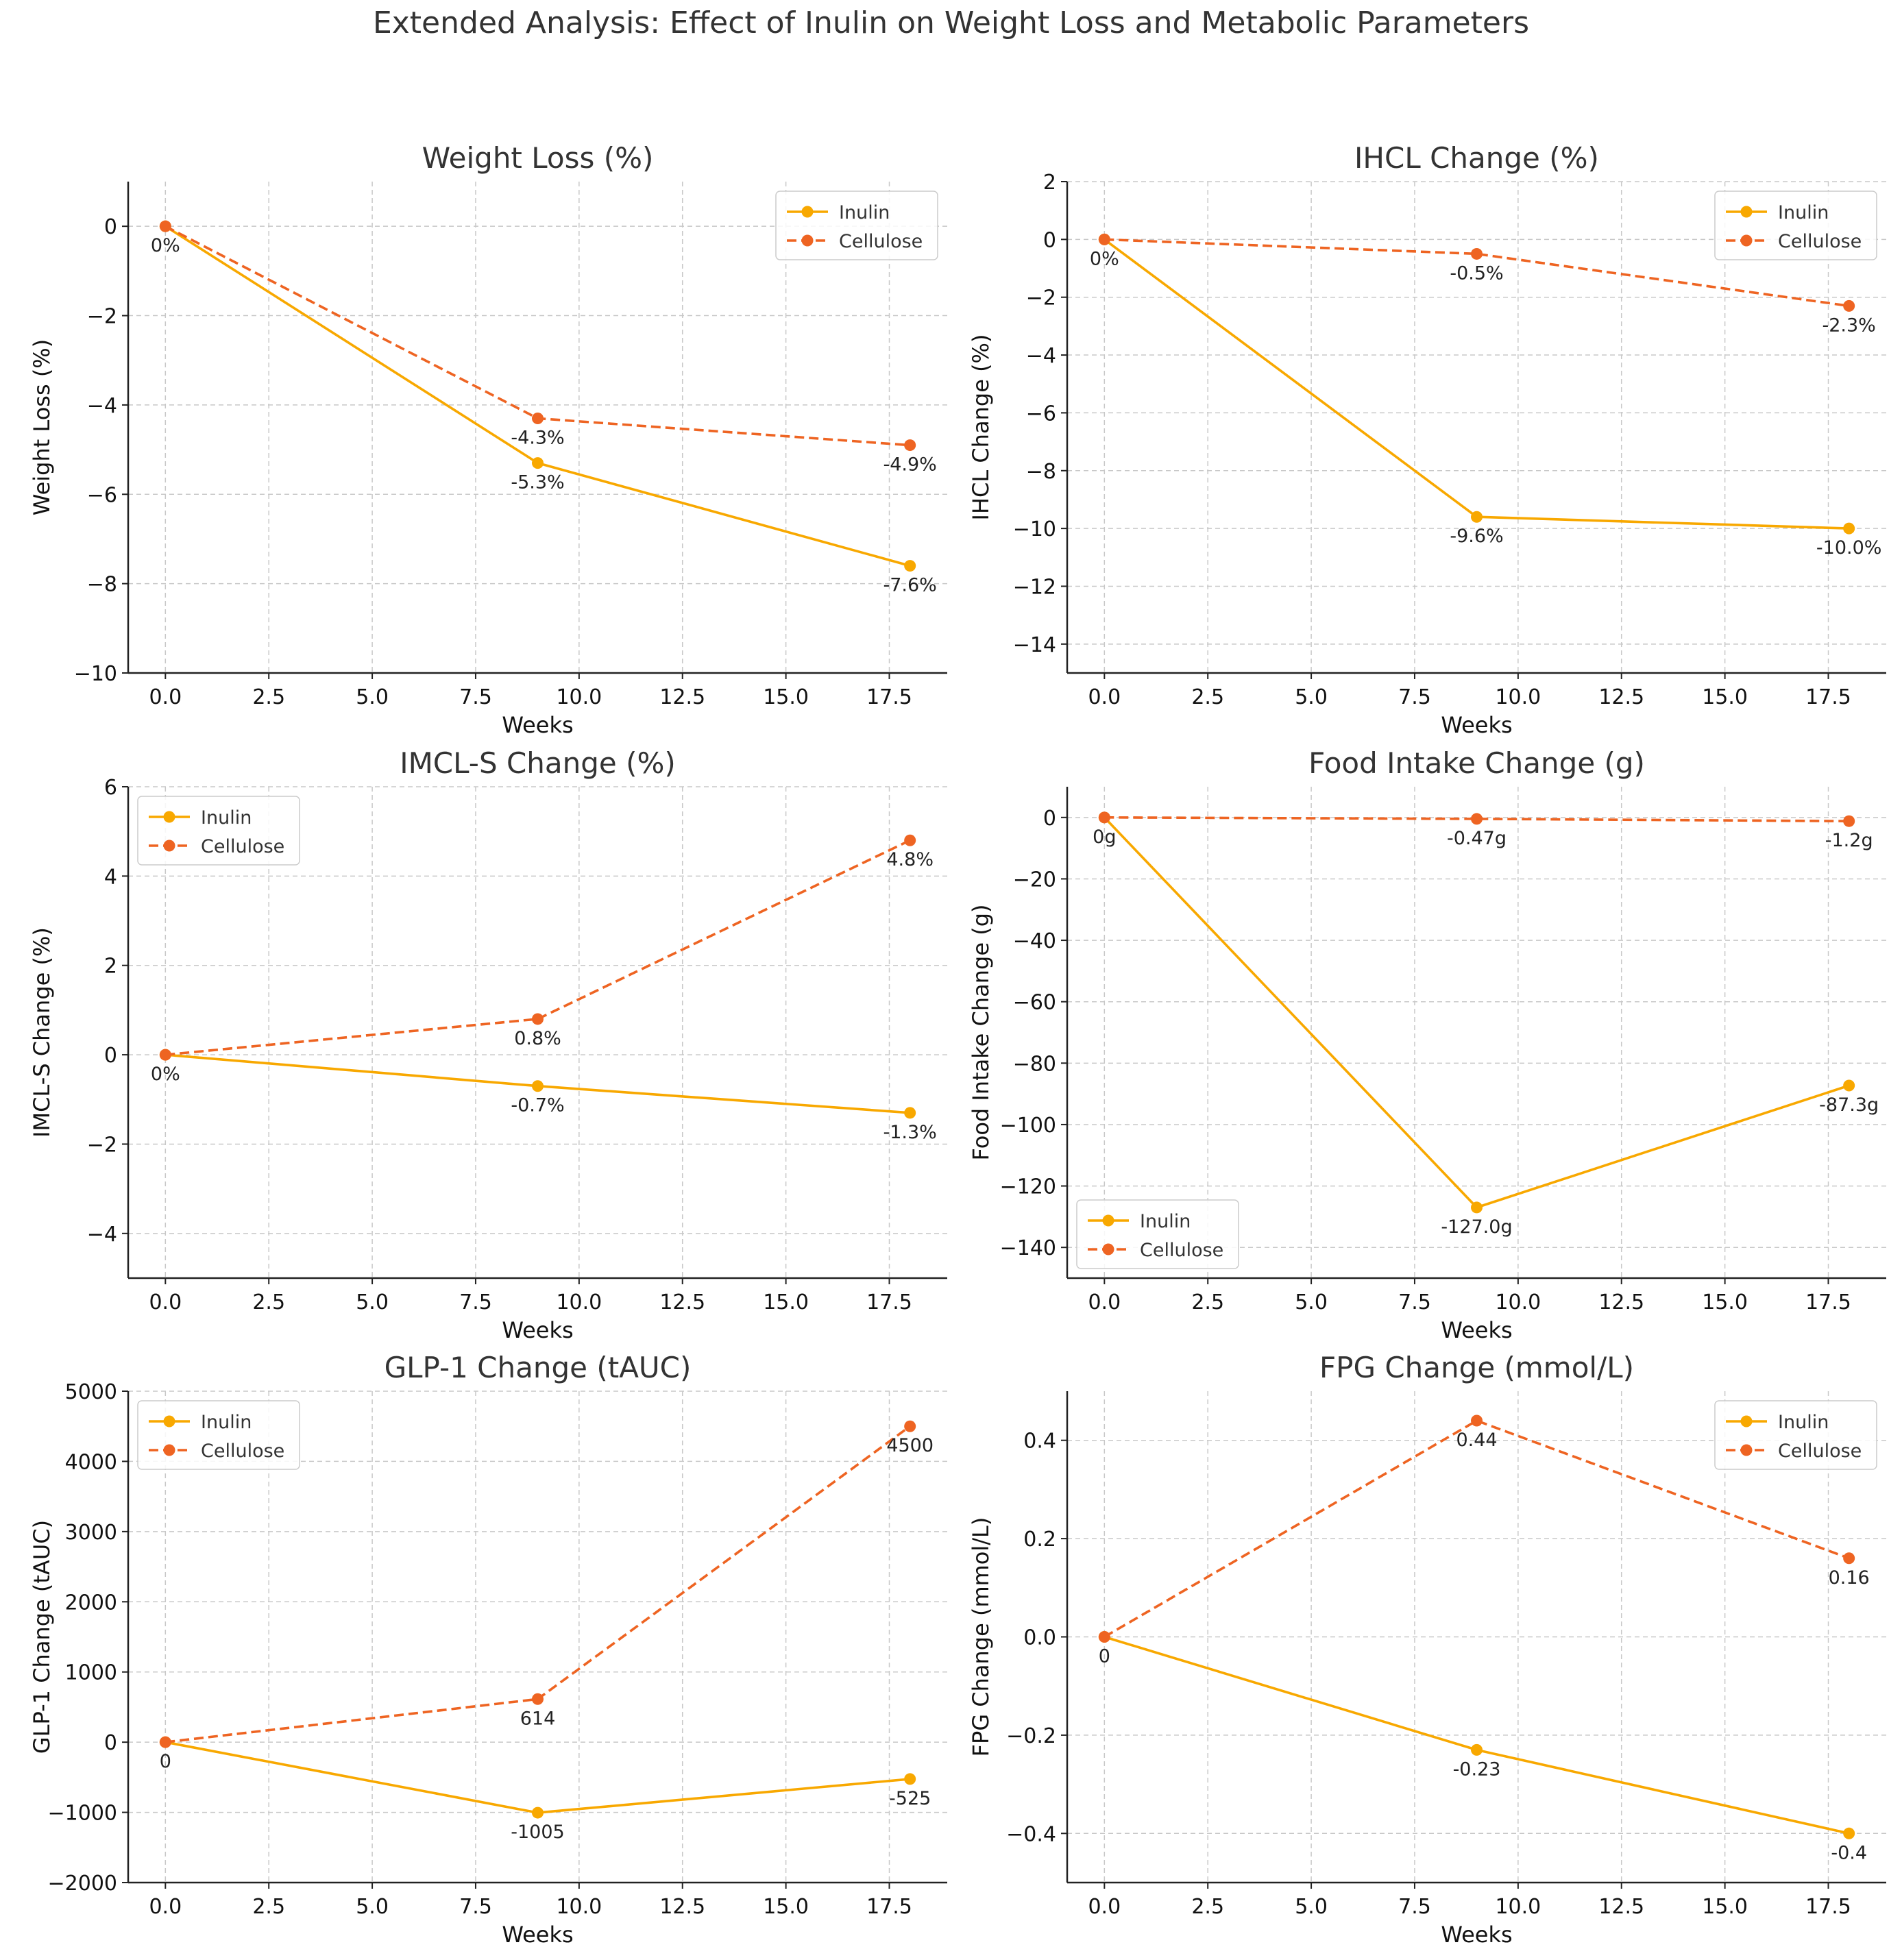  Describe the element at coordinates (1849, 1105) in the screenshot. I see `data-label: -87.3g` at that location.